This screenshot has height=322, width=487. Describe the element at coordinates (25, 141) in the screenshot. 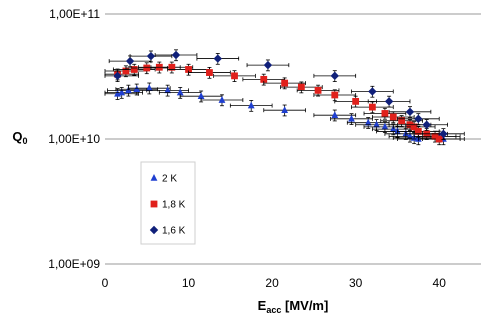

I see `y-axis-title-sub: 0` at that location.